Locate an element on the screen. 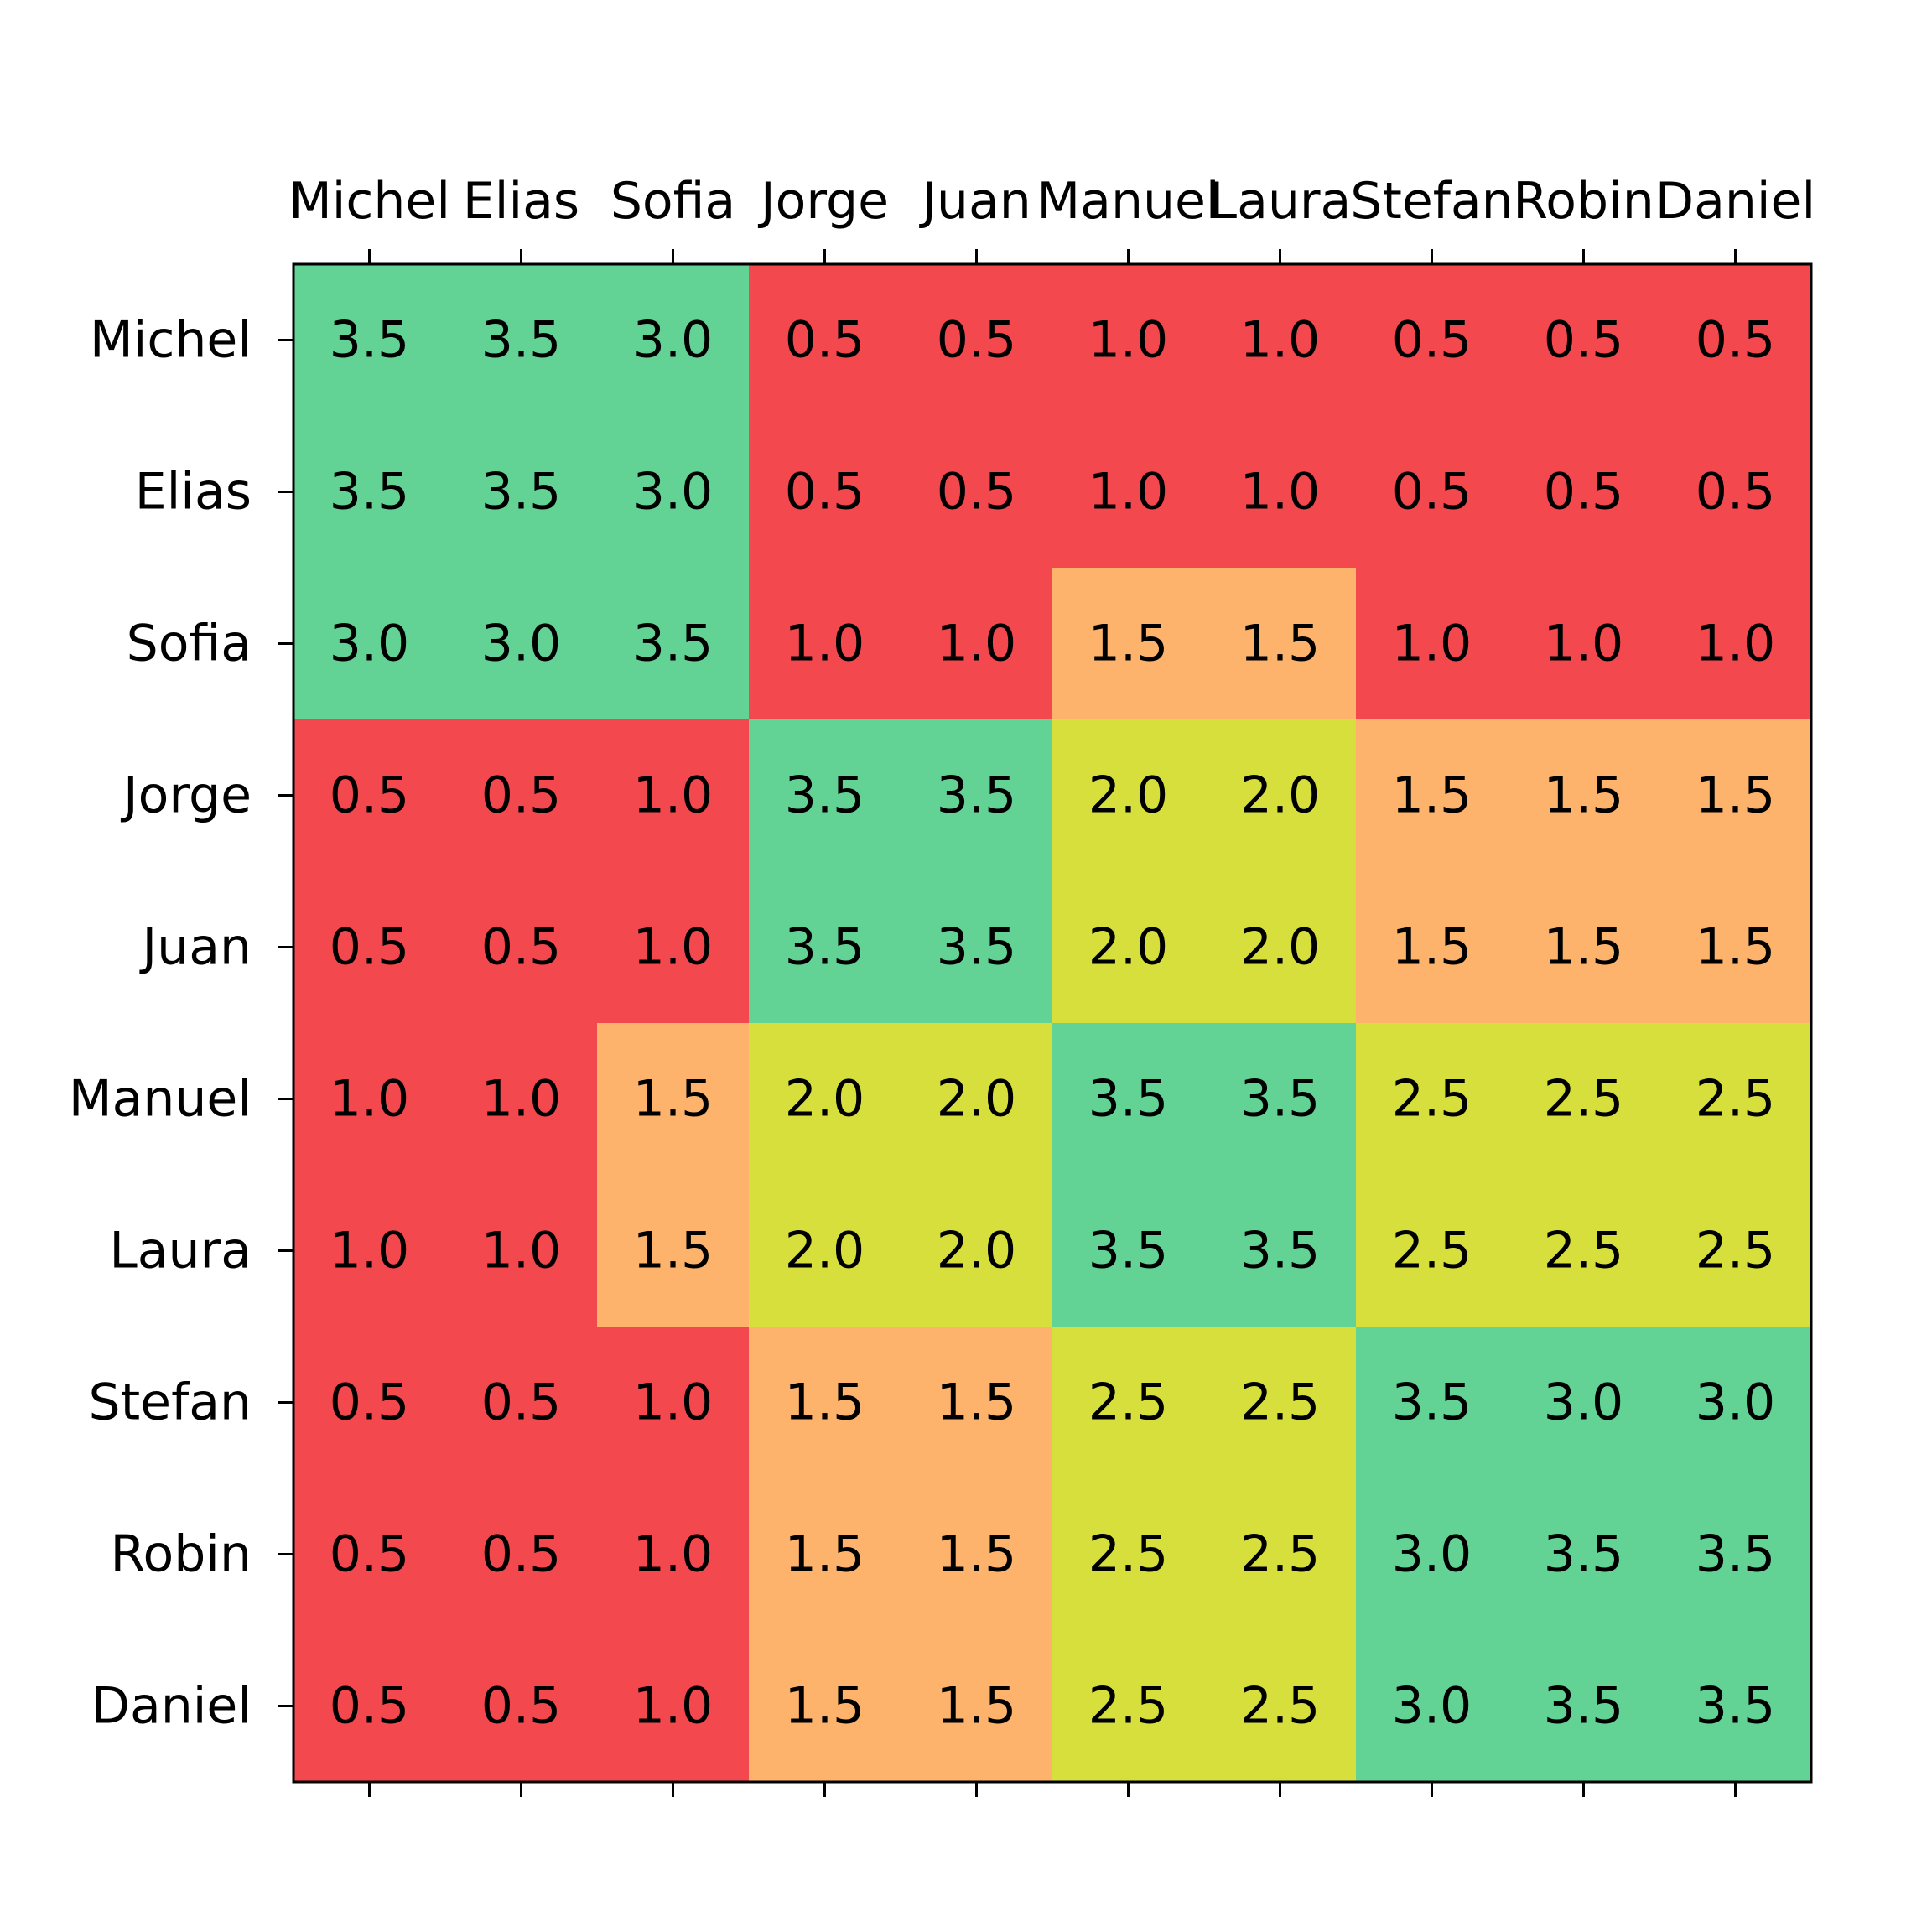 This screenshot has height=1932, width=1932. x-tick-label: Manuel is located at coordinates (1127, 201).